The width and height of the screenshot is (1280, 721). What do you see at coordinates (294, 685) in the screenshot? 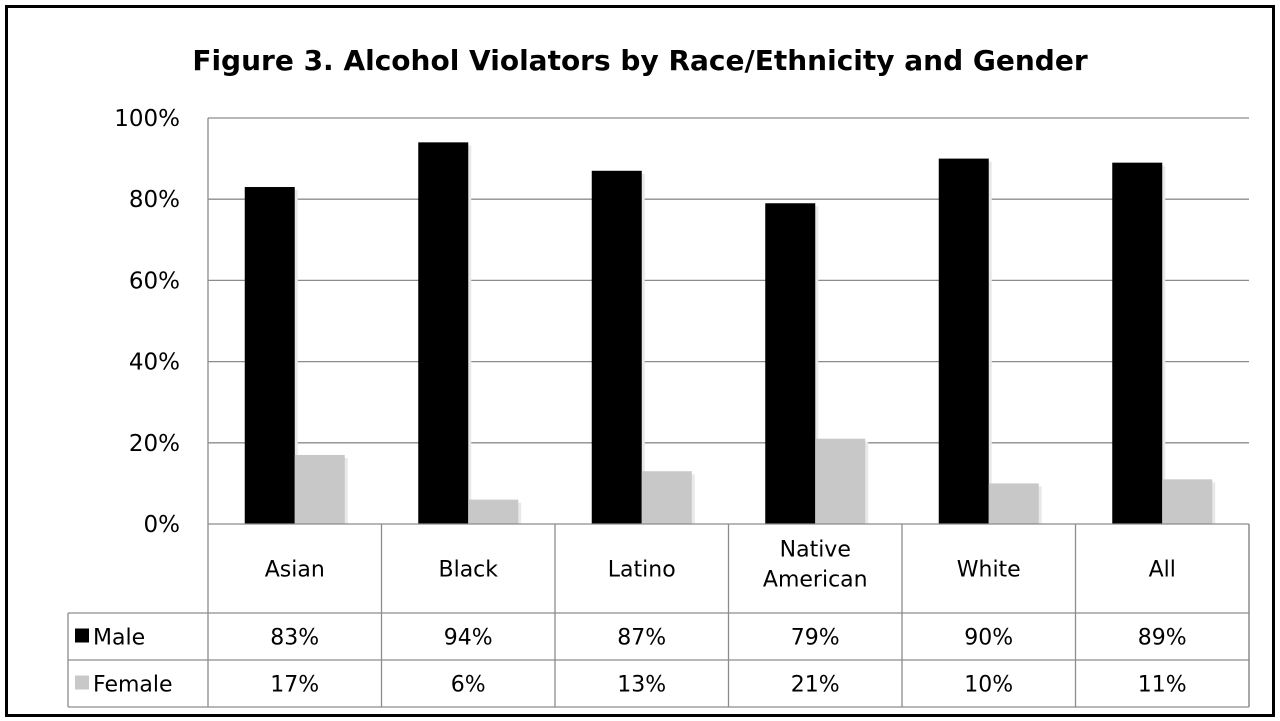
I see `data-label: 17%` at bounding box center [294, 685].